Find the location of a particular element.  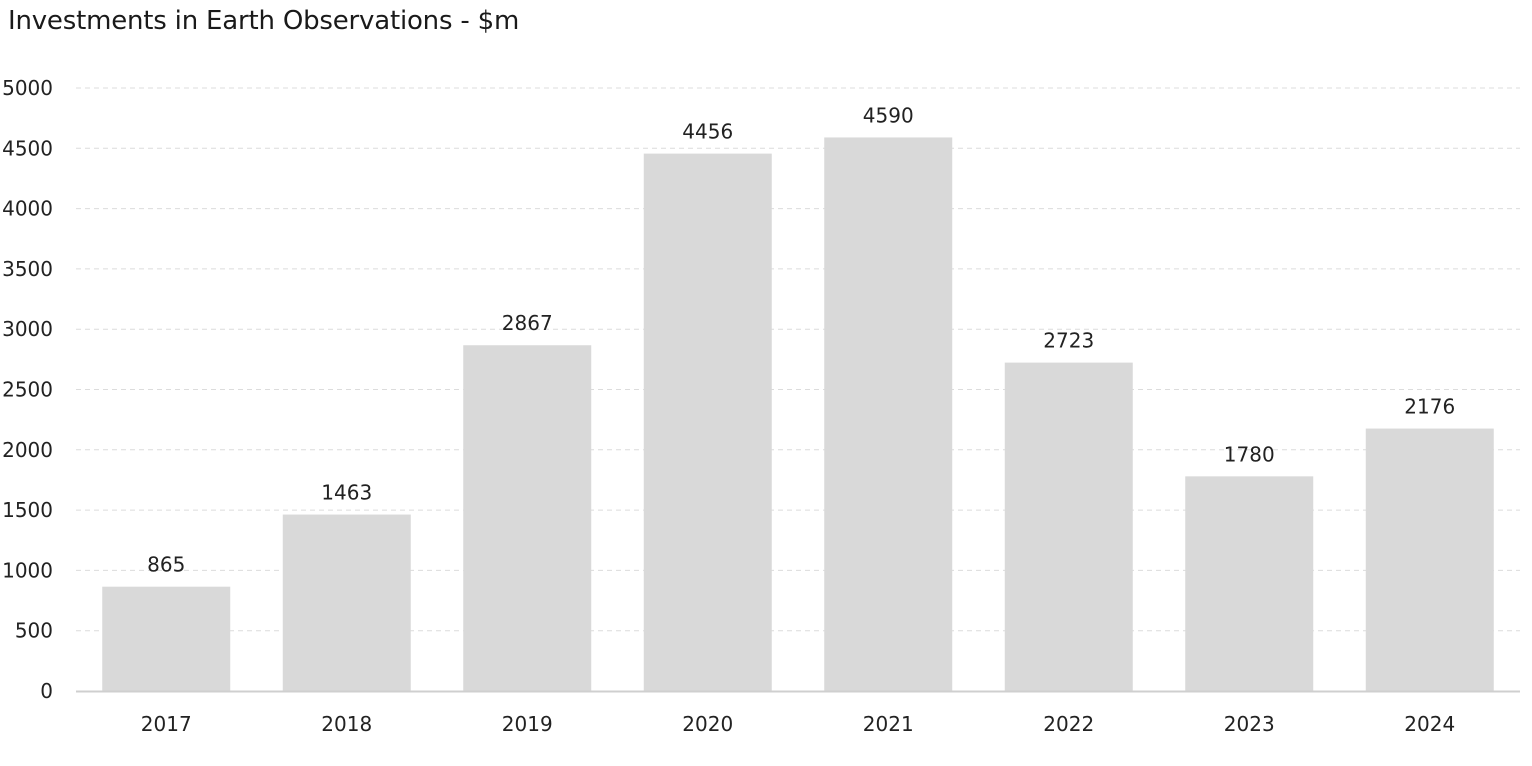

y-axis-ticks: 0 500 1000 1500 2000 2500 3000 3500 4000 4500 5000 is located at coordinates (27, 389).